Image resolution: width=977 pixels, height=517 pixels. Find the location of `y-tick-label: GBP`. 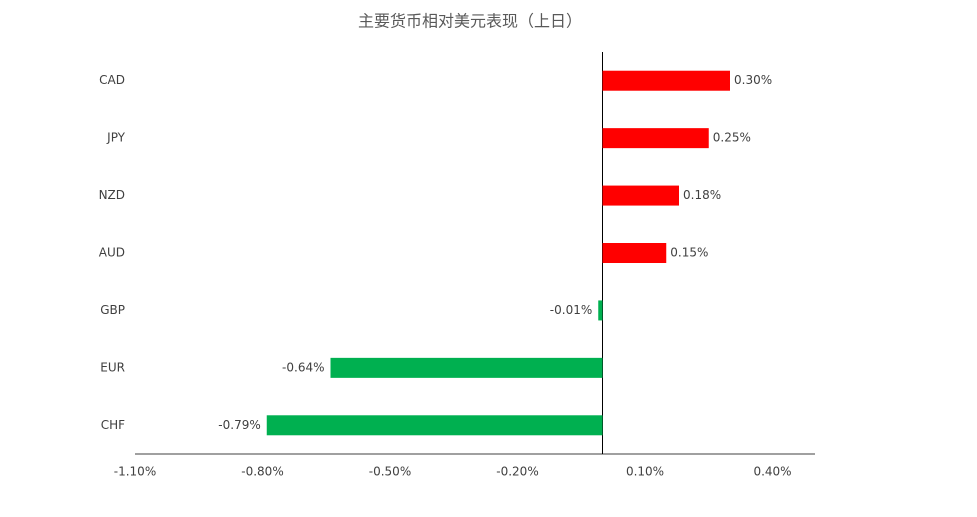

y-tick-label: GBP is located at coordinates (112, 310).